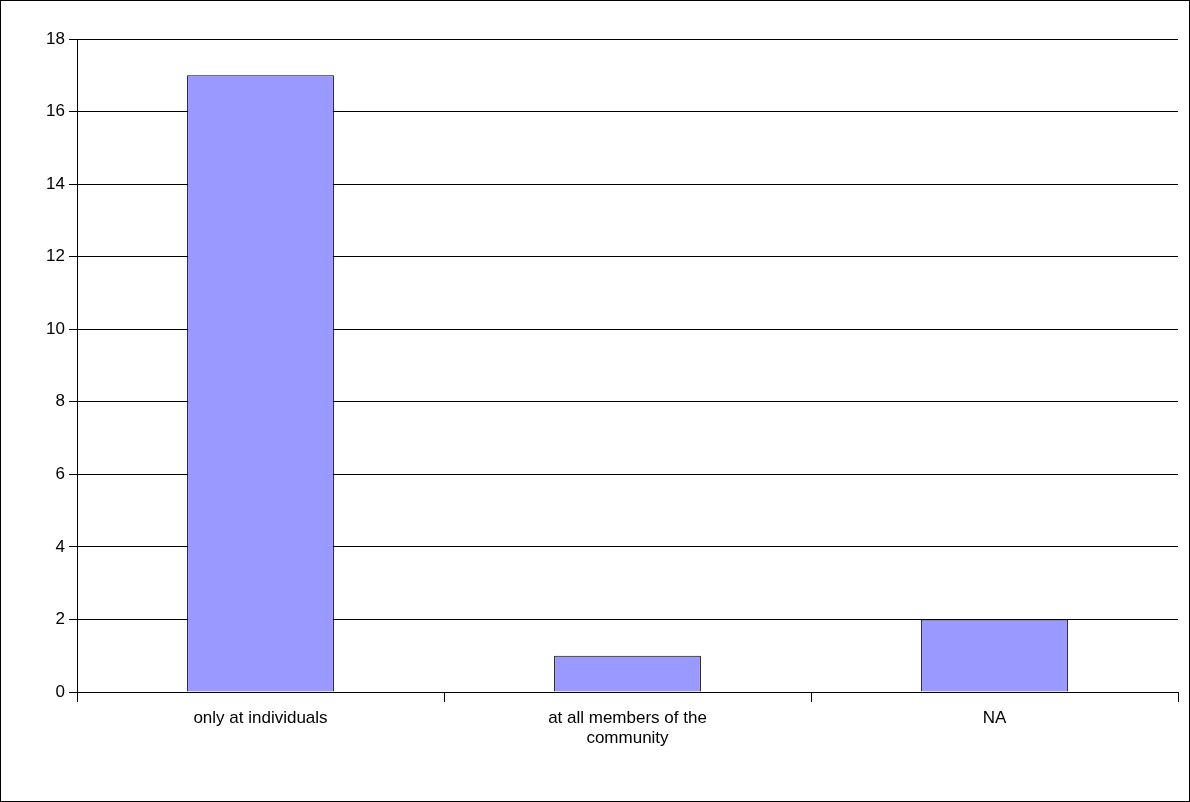 The width and height of the screenshot is (1190, 802). Describe the element at coordinates (60, 691) in the screenshot. I see `y-tick-label: 0` at that location.